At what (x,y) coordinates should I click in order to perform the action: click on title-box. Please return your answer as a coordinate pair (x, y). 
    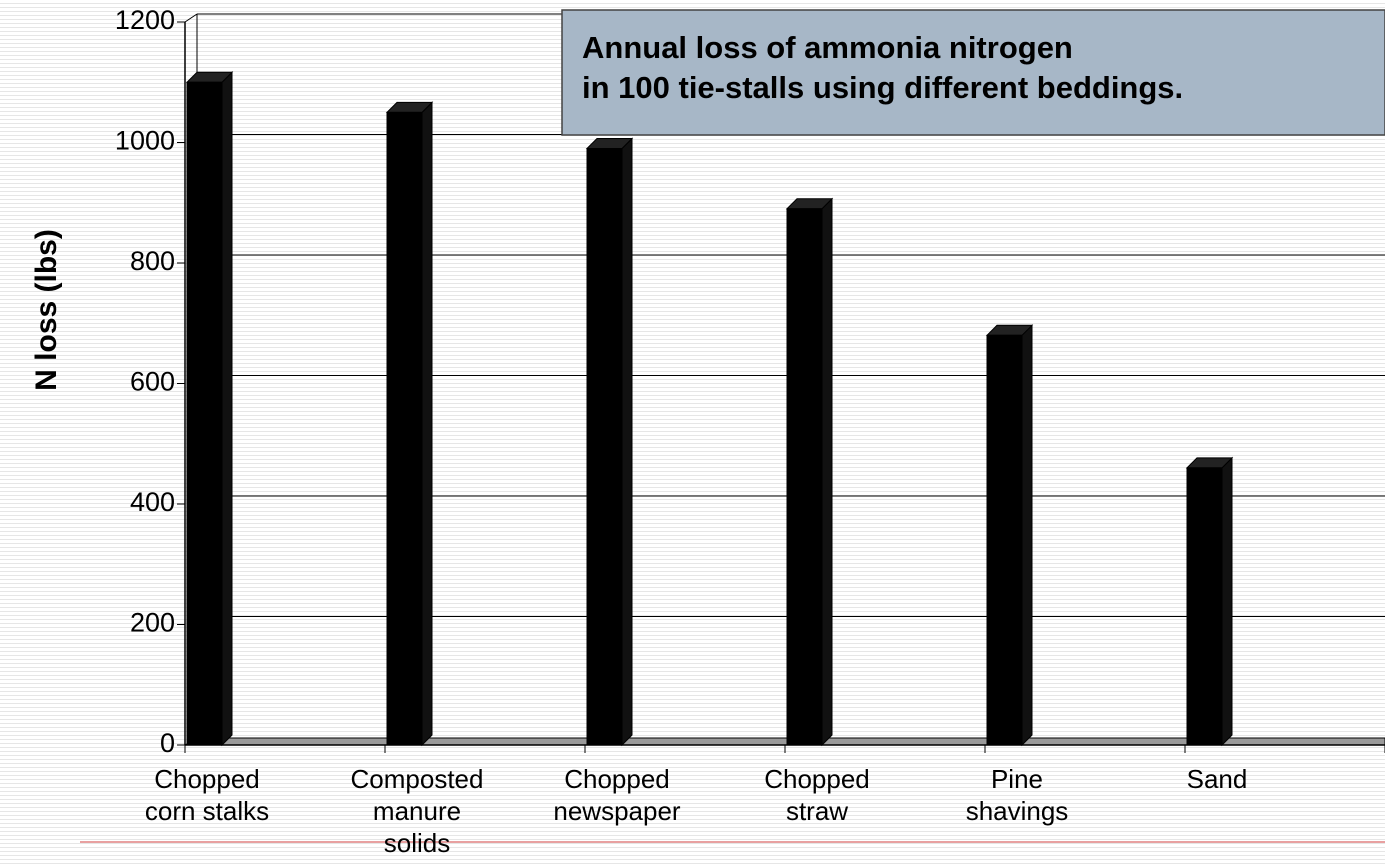
    Looking at the image, I should click on (973, 72).